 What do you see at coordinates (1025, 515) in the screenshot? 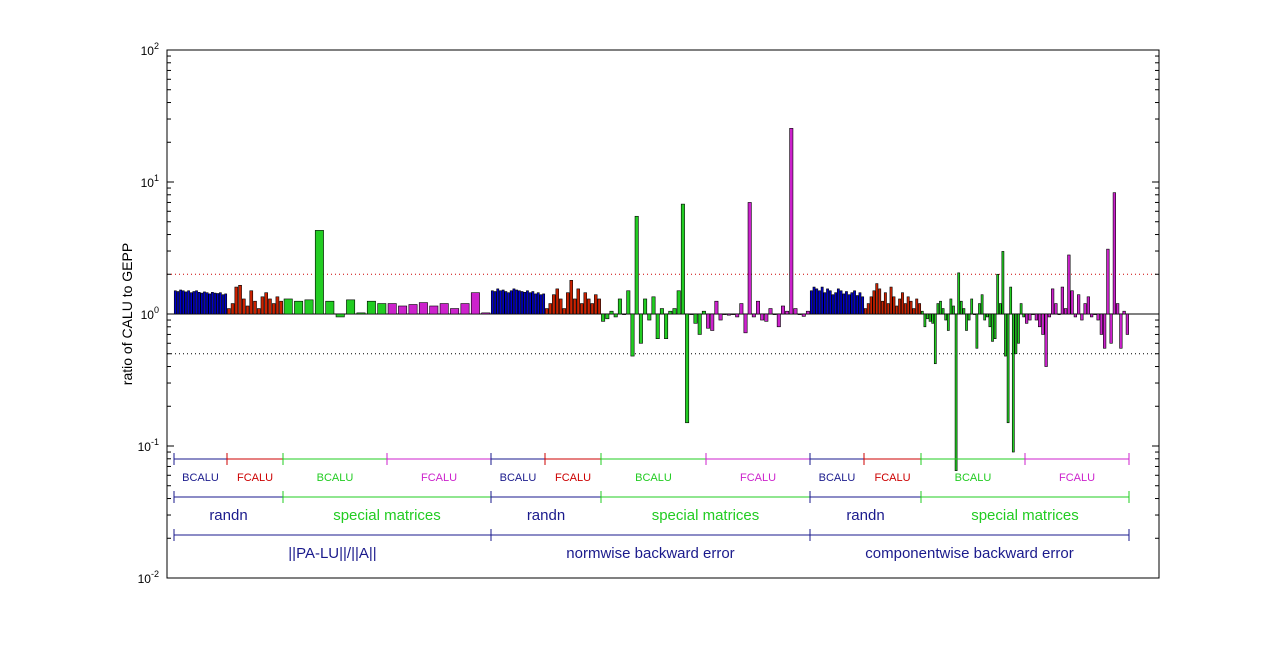
I see `bracket-label: special matrices` at bounding box center [1025, 515].